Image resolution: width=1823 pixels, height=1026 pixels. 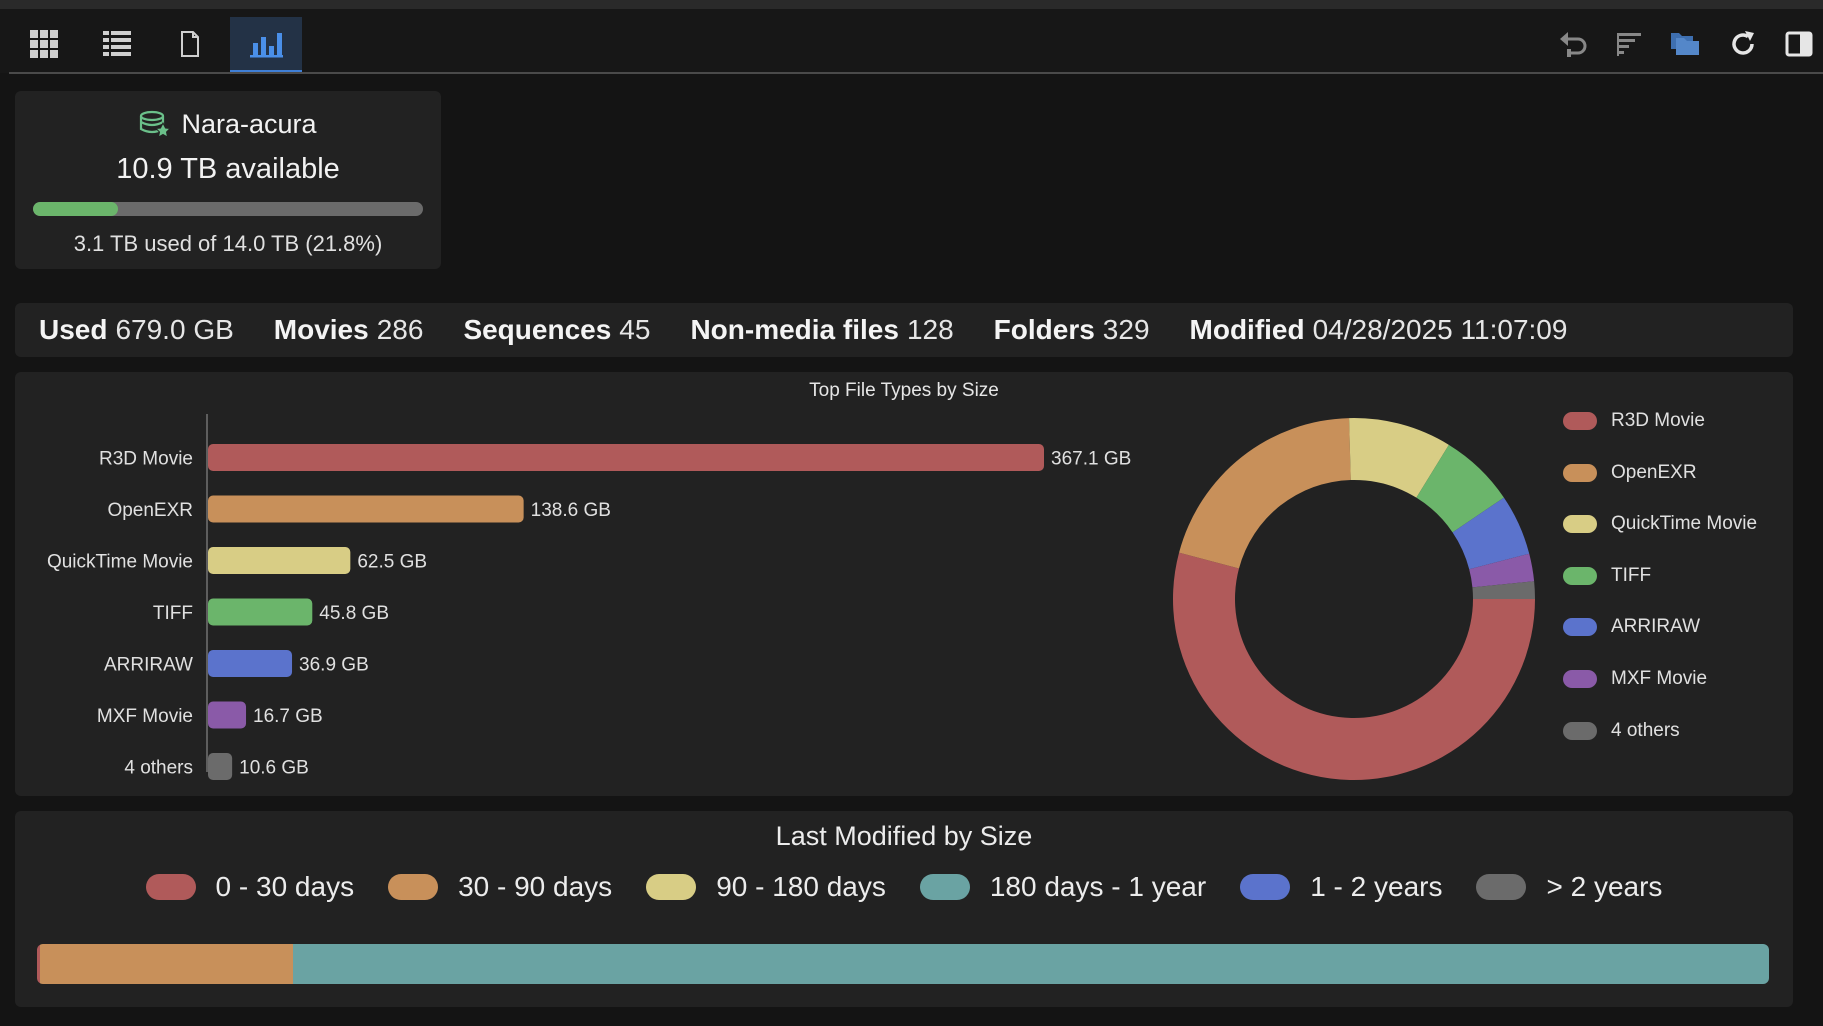 I want to click on legend-item: QuickTime Movie, so click(x=1660, y=524).